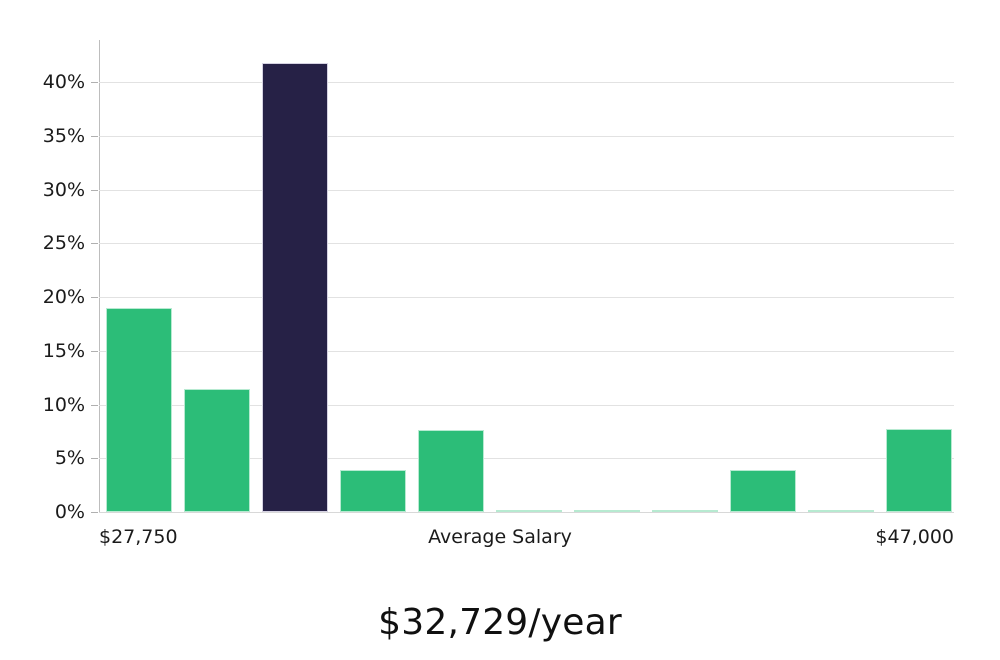  Describe the element at coordinates (42, 330) in the screenshot. I see `y-axis-tick-labels: 0% 5% 10% 15% 20% 25% 30% 35% 40%` at that location.